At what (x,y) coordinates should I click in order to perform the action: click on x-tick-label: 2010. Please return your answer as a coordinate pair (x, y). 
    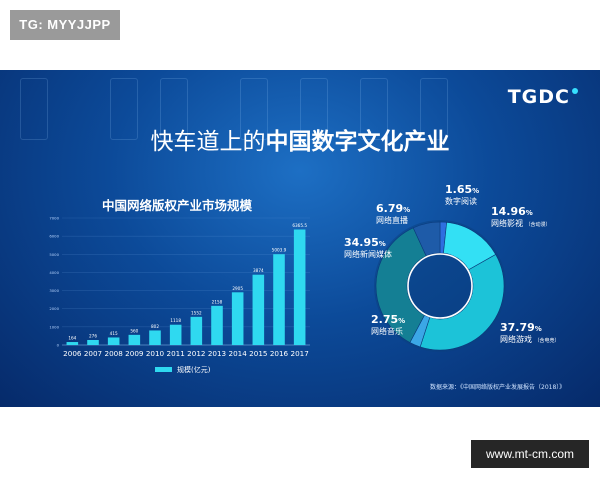
    Looking at the image, I should click on (155, 353).